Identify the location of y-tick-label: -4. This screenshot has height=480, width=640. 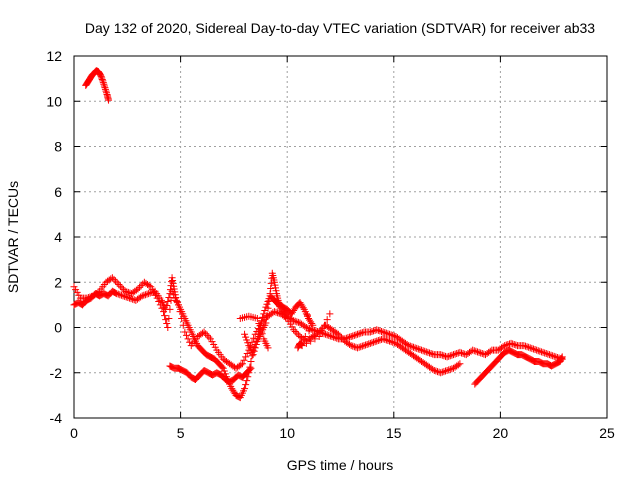
(56, 418).